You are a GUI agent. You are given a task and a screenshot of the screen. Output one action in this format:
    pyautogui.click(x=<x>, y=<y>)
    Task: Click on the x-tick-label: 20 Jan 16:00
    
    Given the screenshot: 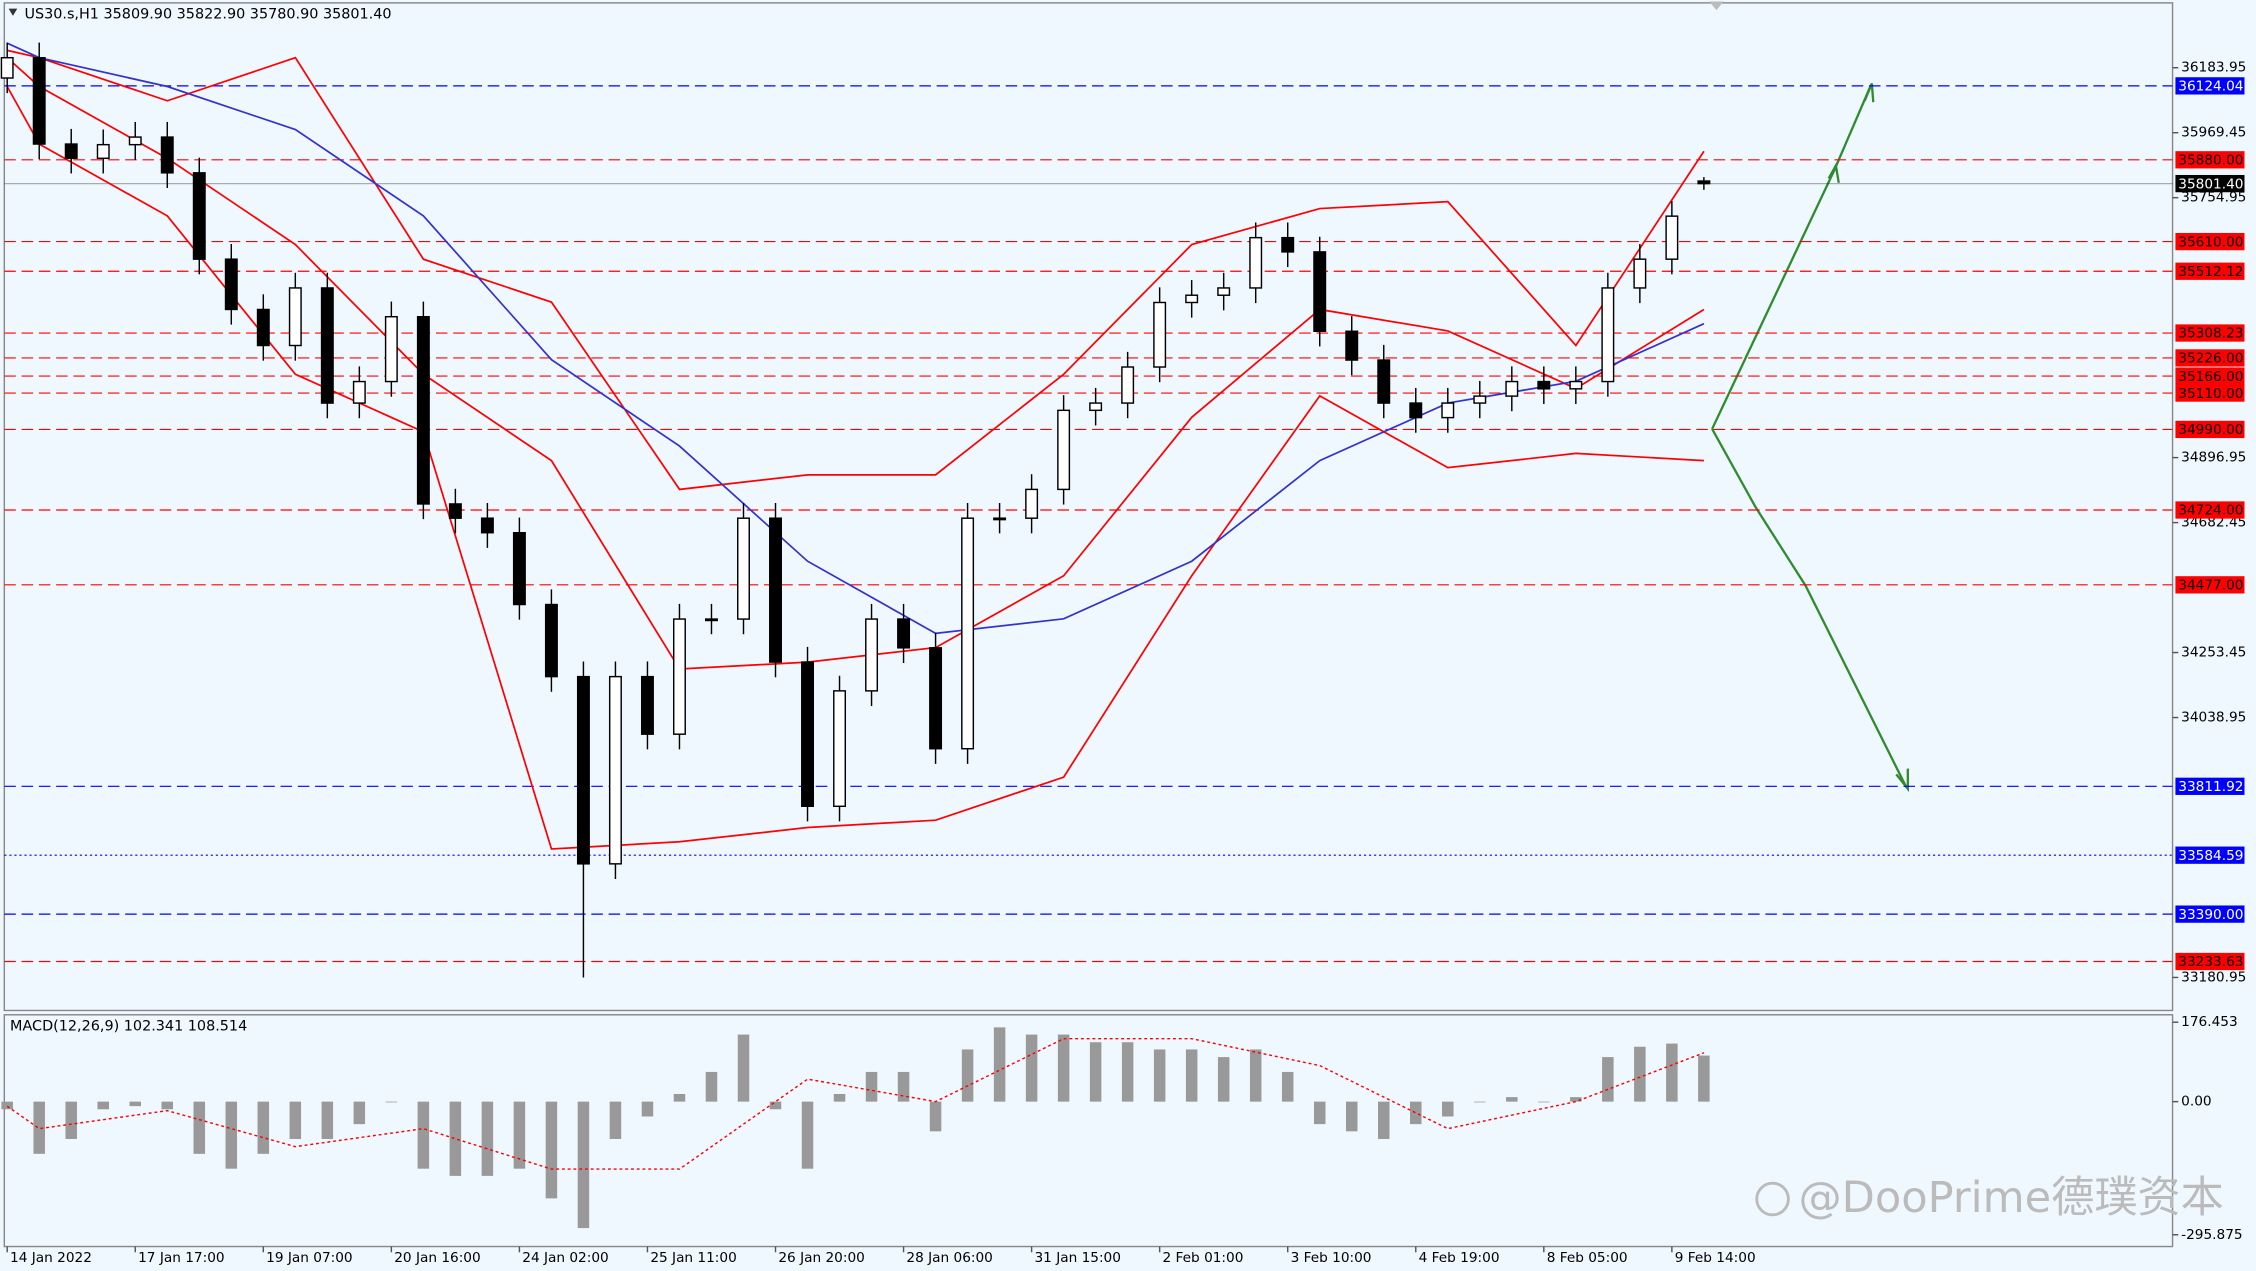 What is the action you would take?
    pyautogui.click(x=437, y=1258)
    